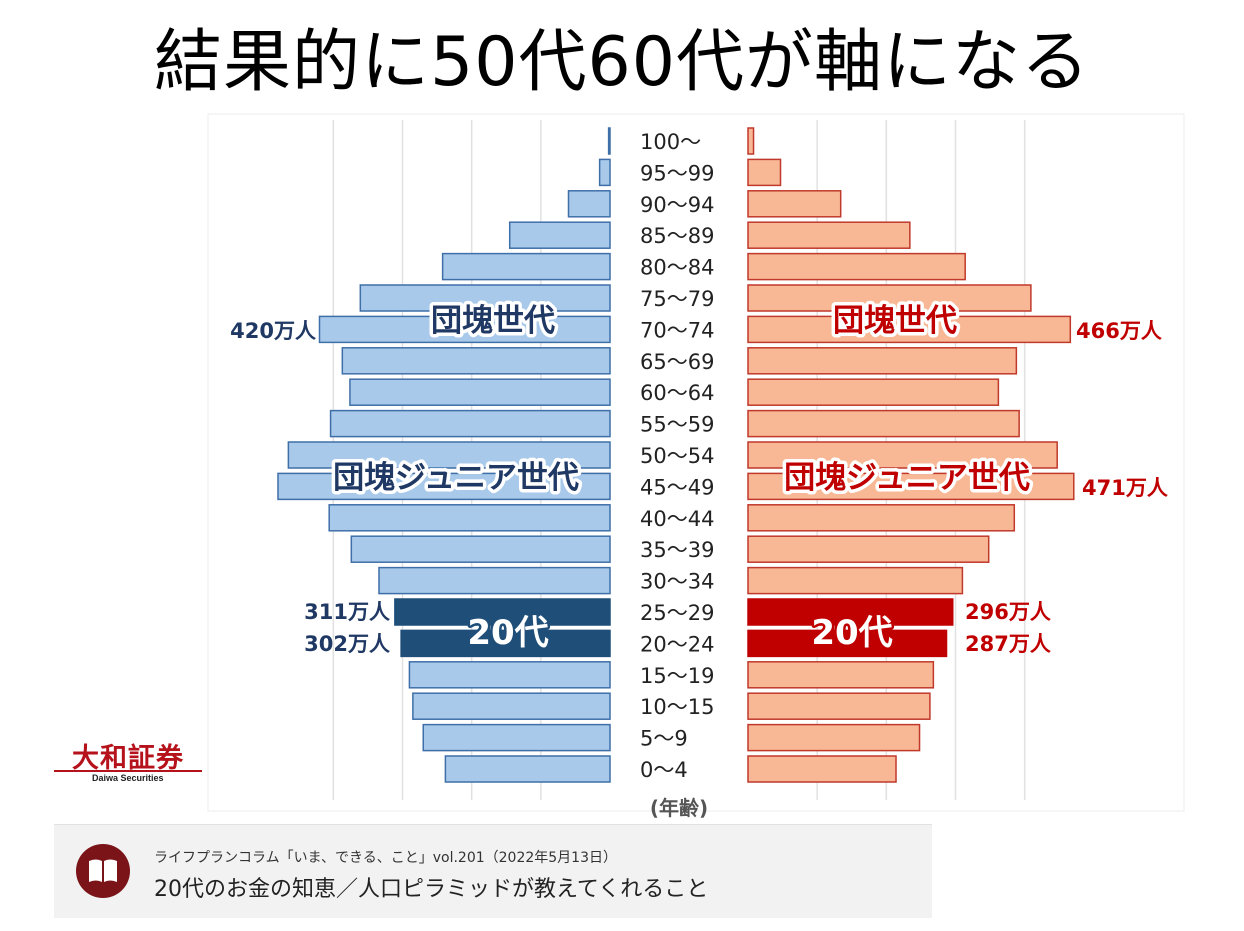  What do you see at coordinates (677, 330) in the screenshot?
I see `age-tick-label: 70〜74` at bounding box center [677, 330].